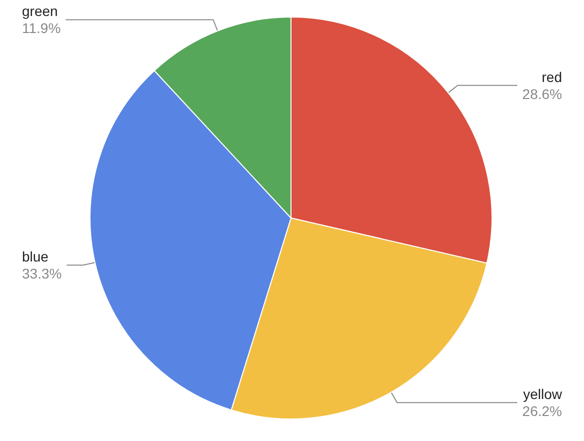 This screenshot has width=584, height=441. Describe the element at coordinates (552, 76) in the screenshot. I see `slice-label: red` at that location.